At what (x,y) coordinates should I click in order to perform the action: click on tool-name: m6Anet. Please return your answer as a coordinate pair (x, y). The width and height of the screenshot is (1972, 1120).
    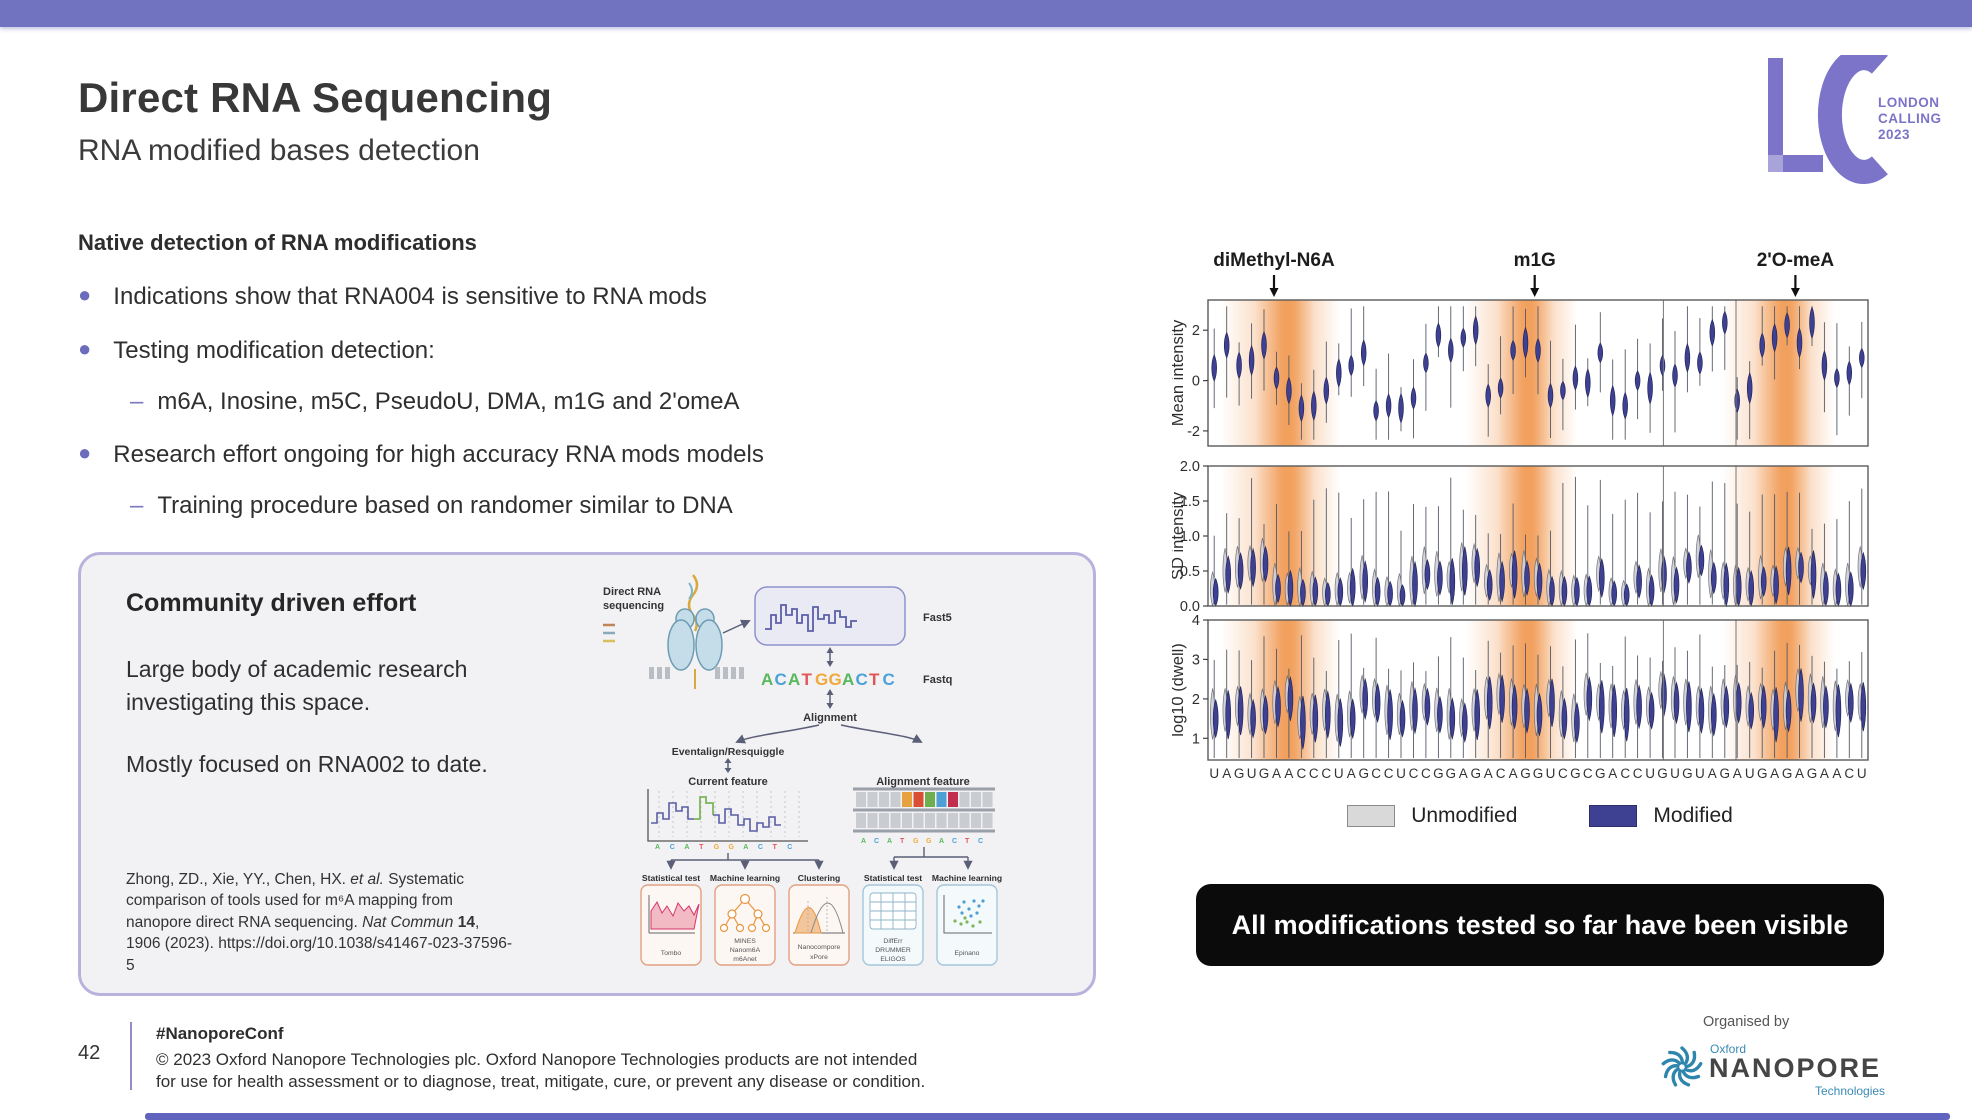
    Looking at the image, I should click on (745, 959).